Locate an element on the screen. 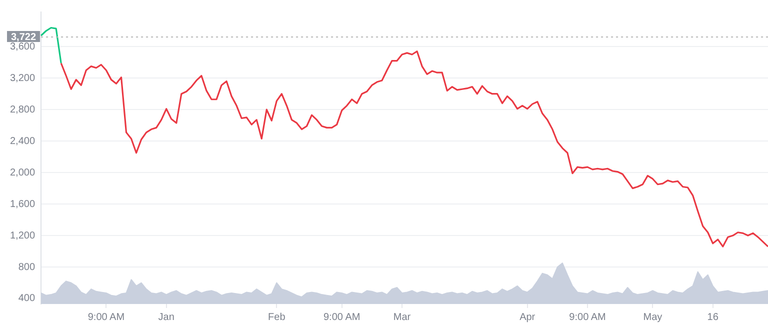 The height and width of the screenshot is (330, 768). y-tick-label: 2,400 is located at coordinates (23, 141).